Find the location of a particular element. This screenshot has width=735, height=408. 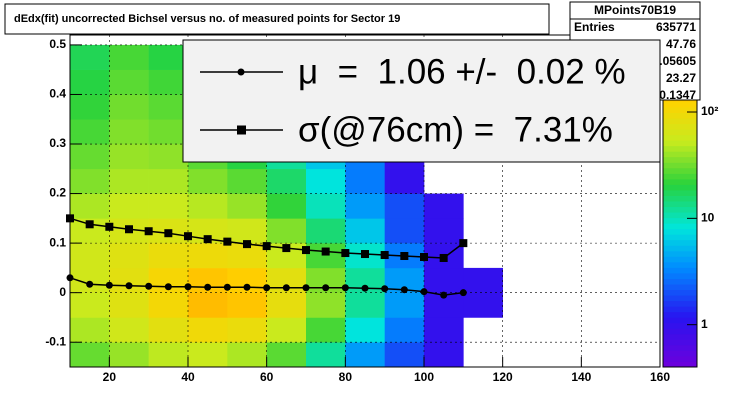

x-tick-label: 80 is located at coordinates (346, 377).